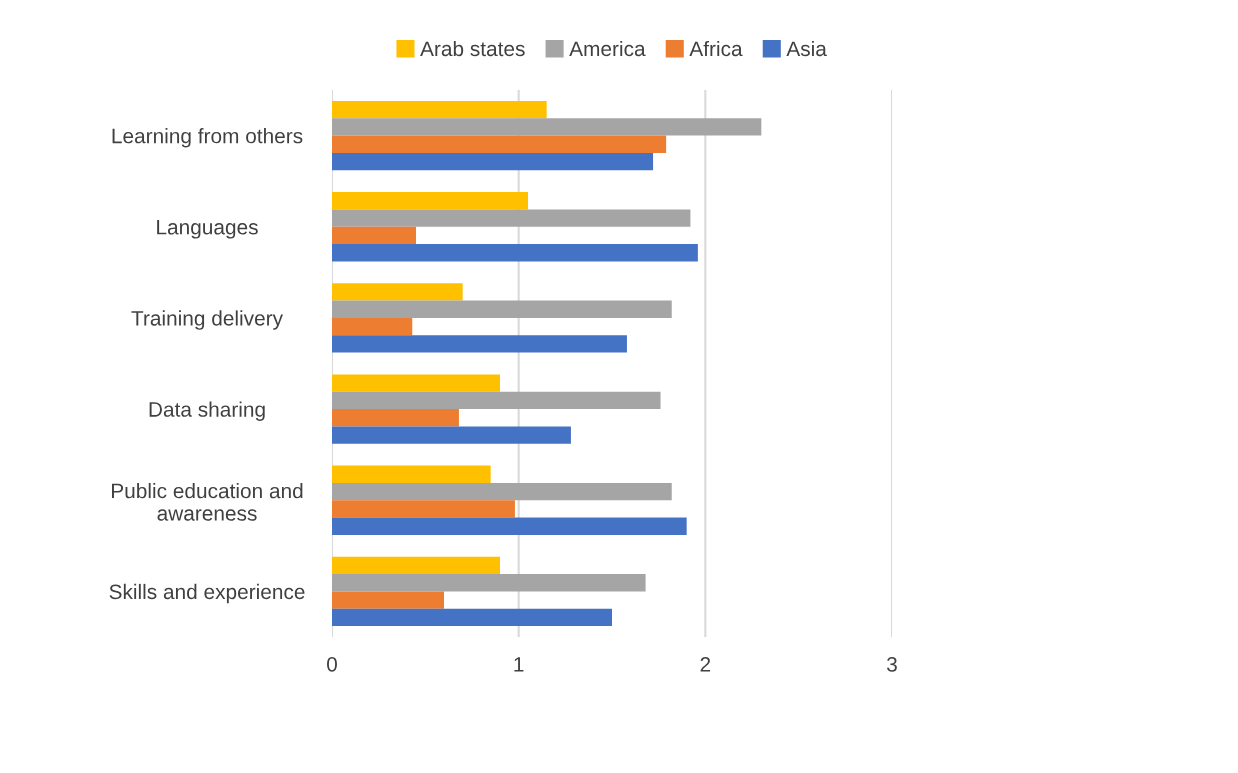 The width and height of the screenshot is (1238, 773). What do you see at coordinates (806, 48) in the screenshot?
I see `legend-label: Asia` at bounding box center [806, 48].